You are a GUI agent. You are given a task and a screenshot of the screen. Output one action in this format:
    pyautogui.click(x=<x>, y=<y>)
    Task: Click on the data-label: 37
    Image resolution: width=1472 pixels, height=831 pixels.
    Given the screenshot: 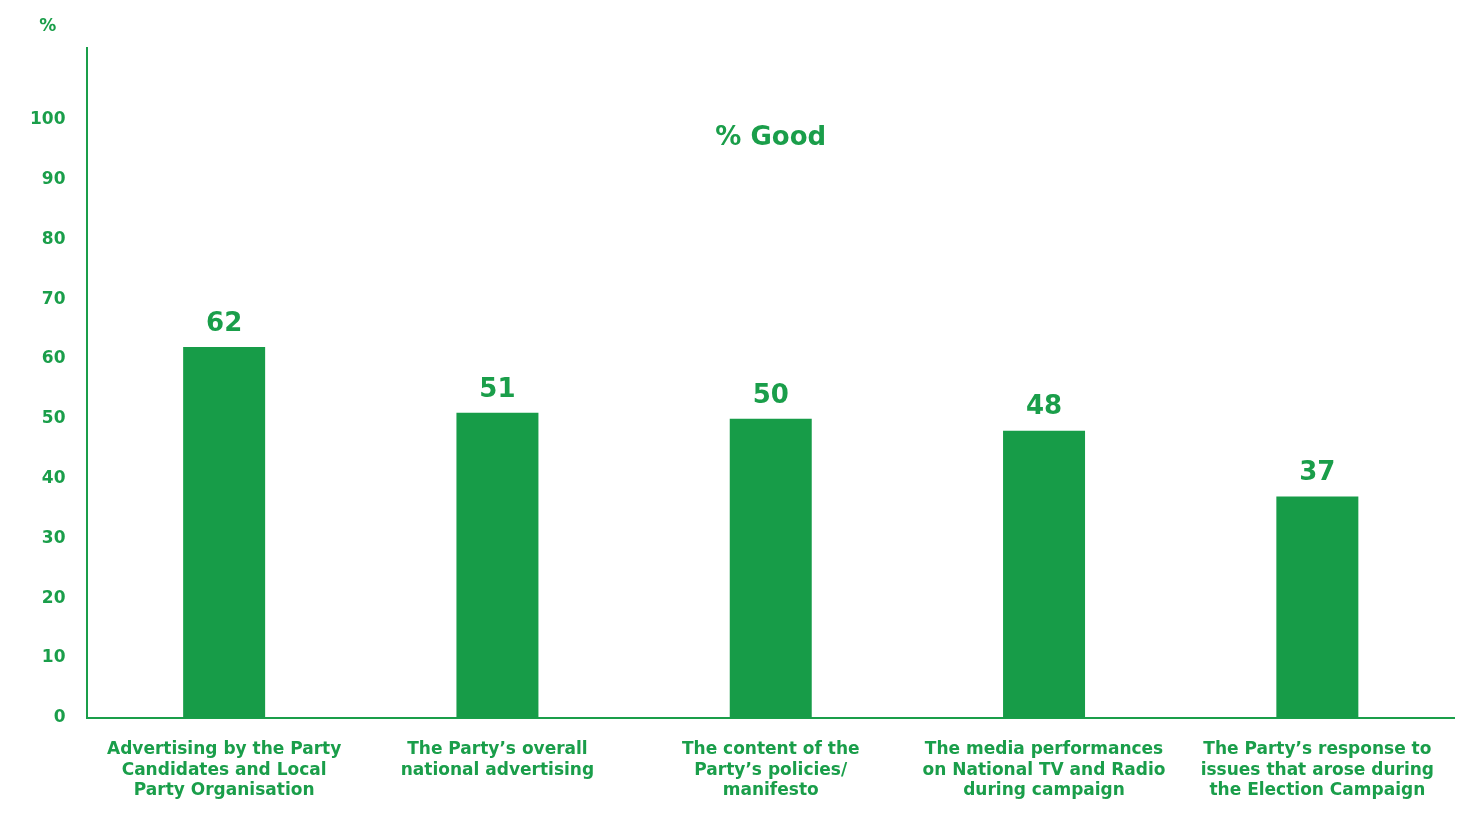 What is the action you would take?
    pyautogui.click(x=1317, y=471)
    